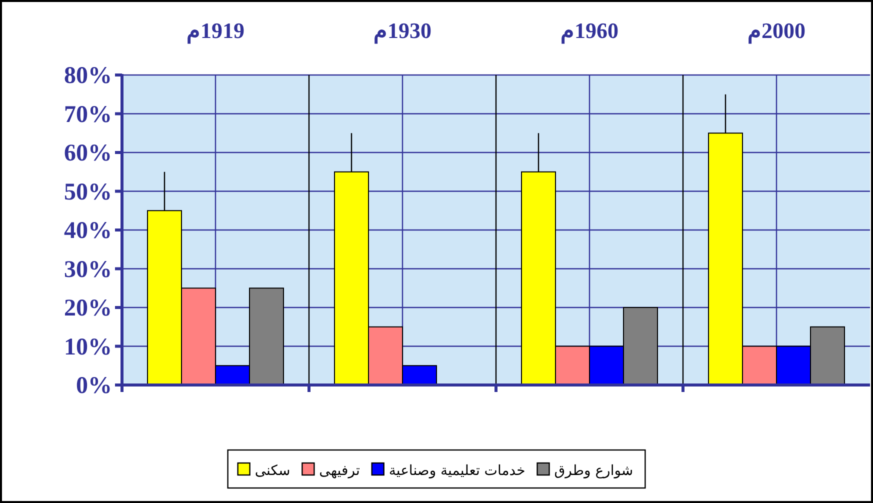 This screenshot has width=873, height=503. Describe the element at coordinates (403, 31) in the screenshot. I see `x-tick-label: 1930م` at that location.